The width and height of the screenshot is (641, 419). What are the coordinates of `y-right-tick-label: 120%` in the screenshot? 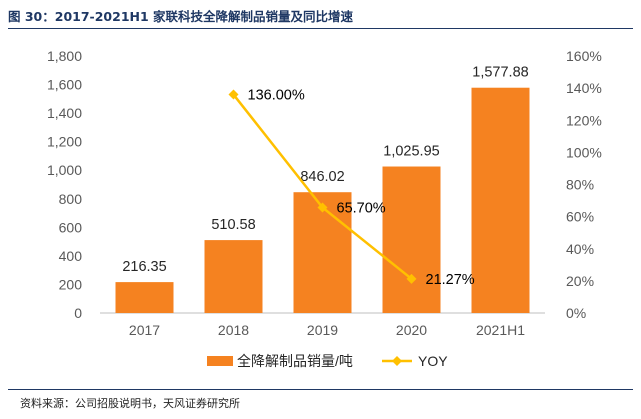 It's located at (584, 120).